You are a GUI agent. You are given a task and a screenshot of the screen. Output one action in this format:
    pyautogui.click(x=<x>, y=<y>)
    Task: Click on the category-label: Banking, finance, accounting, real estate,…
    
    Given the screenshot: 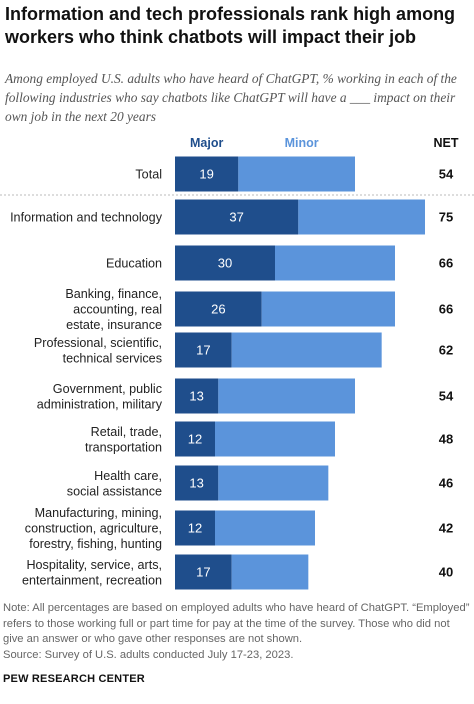 What is the action you would take?
    pyautogui.click(x=113, y=309)
    